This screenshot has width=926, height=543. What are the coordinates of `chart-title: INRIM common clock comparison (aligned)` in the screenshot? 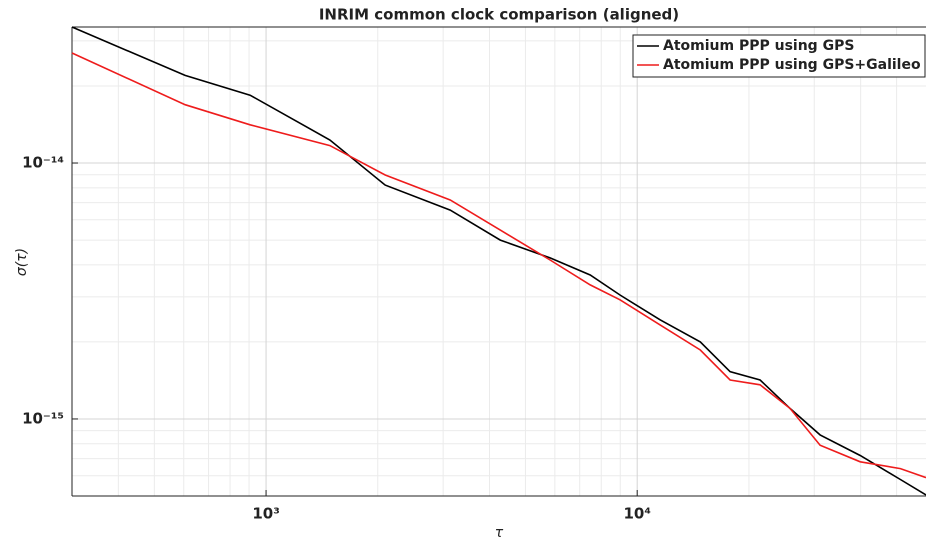 It's located at (499, 15).